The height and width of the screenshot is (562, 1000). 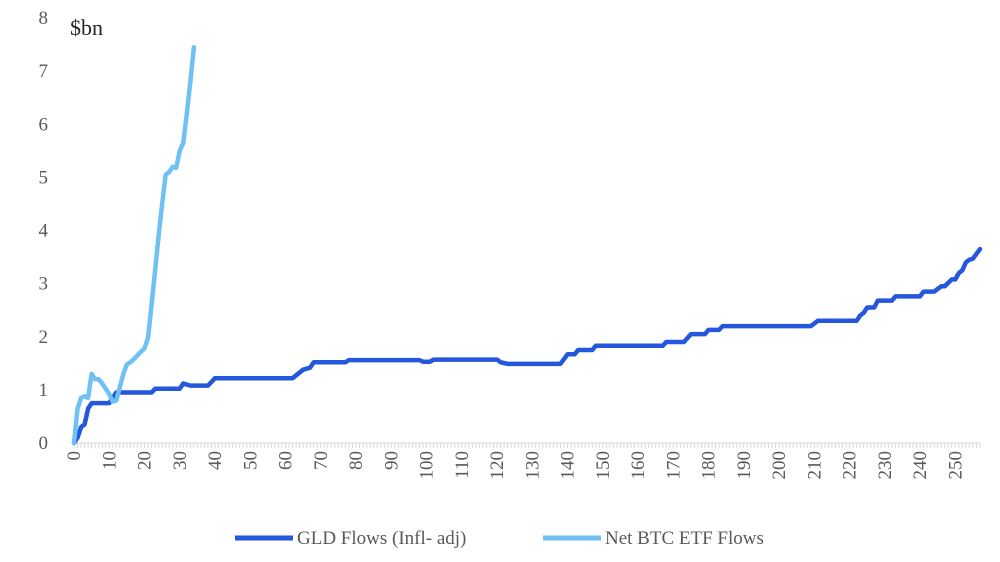 What do you see at coordinates (44, 71) in the screenshot?
I see `y-tick-label: 7` at bounding box center [44, 71].